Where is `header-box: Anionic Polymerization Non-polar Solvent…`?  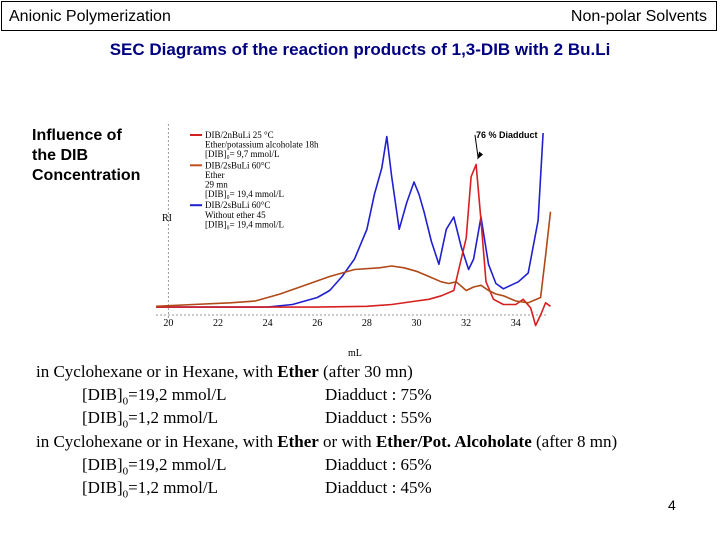
header-box: Anionic Polymerization Non-polar Solvent… is located at coordinates (359, 16).